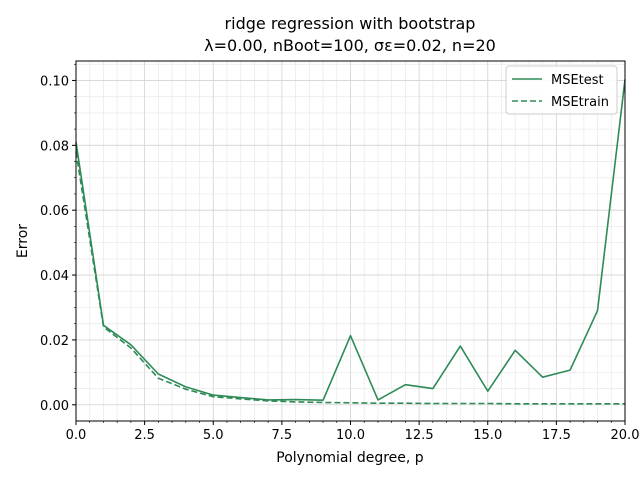  What do you see at coordinates (350, 23) in the screenshot?
I see `chart-title: ridge regression with bootstrap` at bounding box center [350, 23].